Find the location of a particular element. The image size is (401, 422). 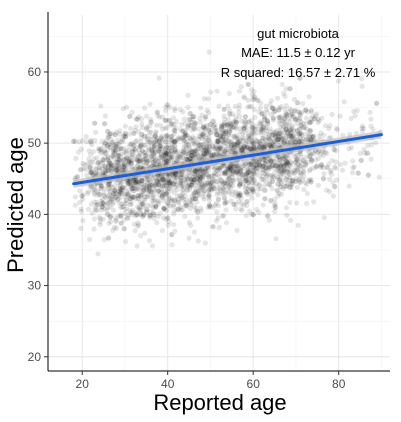

annotation-rsquared: R squared: 16.57 ± 2.71 % is located at coordinates (298, 72).